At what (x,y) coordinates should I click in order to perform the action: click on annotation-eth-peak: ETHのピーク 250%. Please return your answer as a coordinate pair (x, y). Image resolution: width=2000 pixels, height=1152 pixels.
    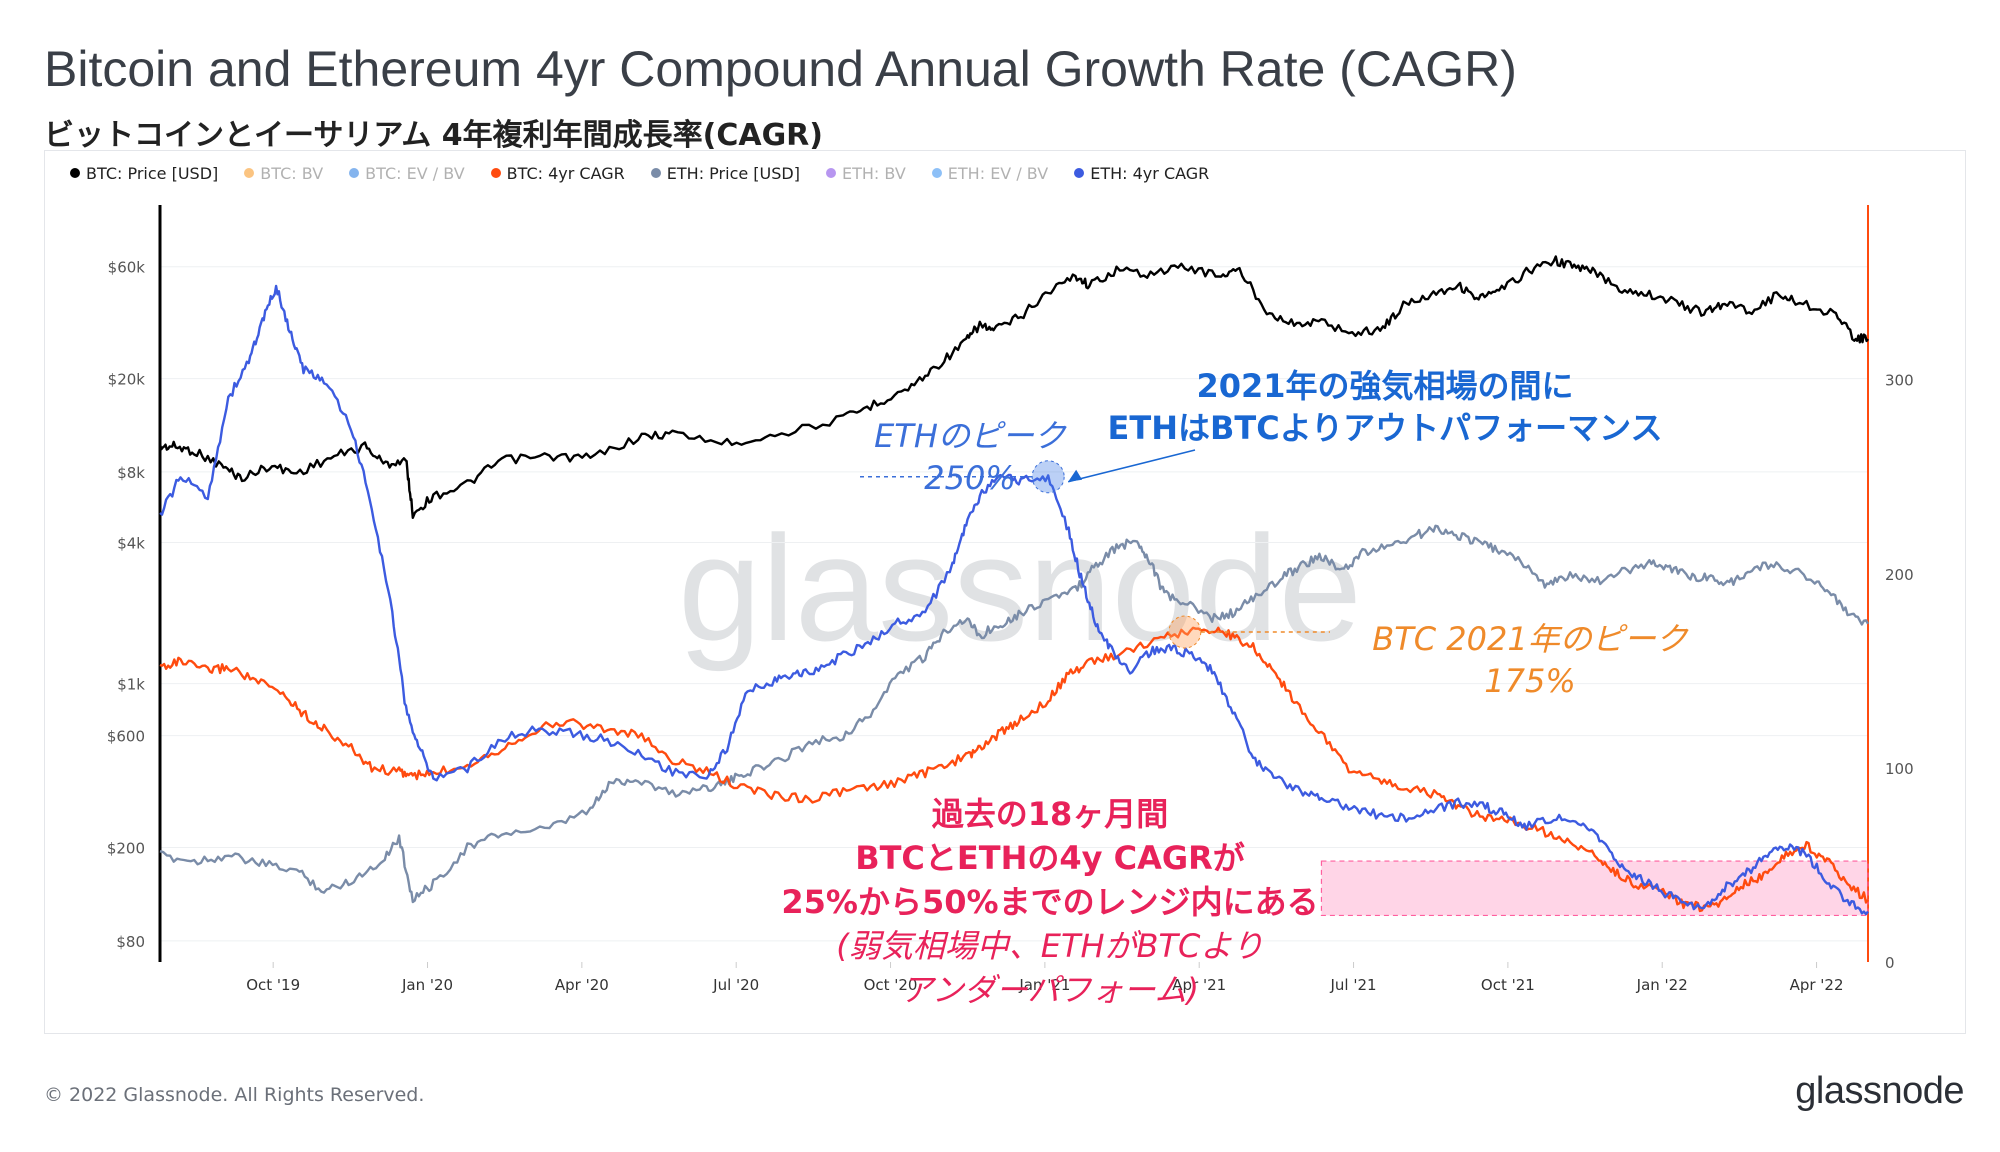
    Looking at the image, I should click on (970, 457).